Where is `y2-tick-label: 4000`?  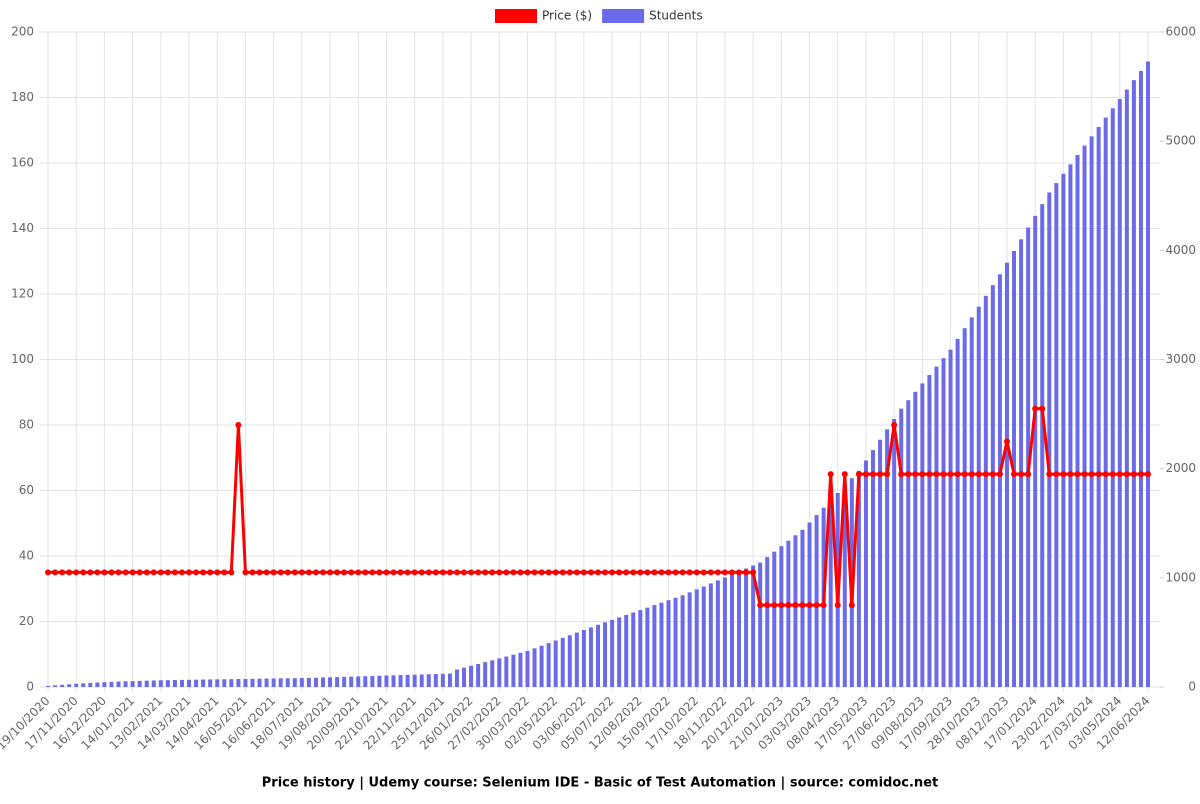 y2-tick-label: 4000 is located at coordinates (1180, 250).